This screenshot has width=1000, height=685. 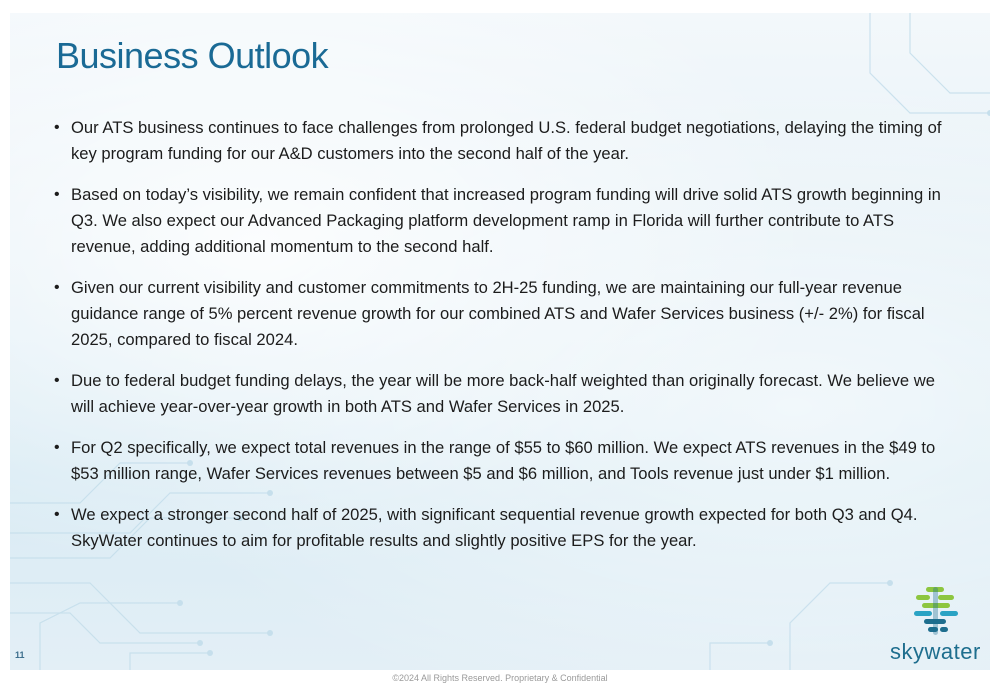 I want to click on logo: skywater, so click(x=935, y=625).